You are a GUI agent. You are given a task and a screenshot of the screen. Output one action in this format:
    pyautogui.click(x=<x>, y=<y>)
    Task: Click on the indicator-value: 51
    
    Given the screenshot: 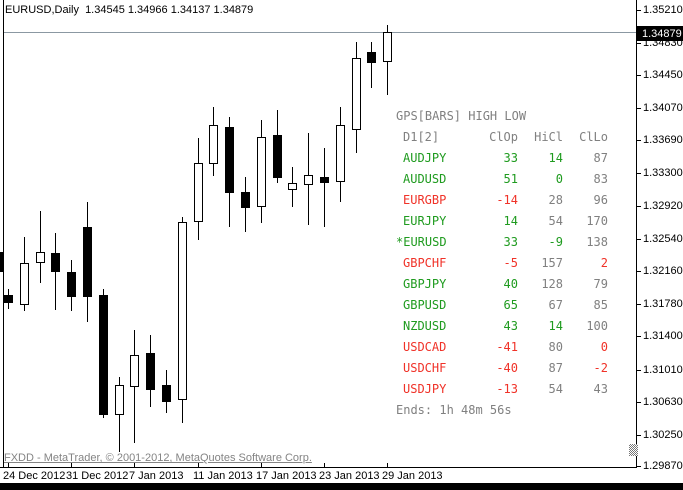 What is the action you would take?
    pyautogui.click(x=510, y=179)
    